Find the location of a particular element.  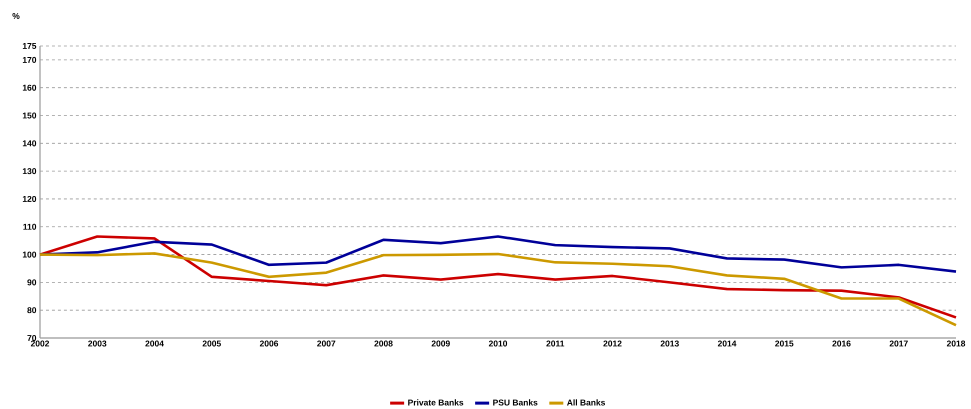

y-tick-label: 120 is located at coordinates (29, 199).